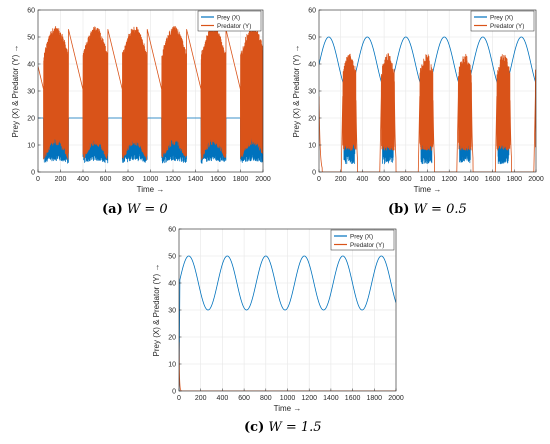 The image size is (550, 444). I want to click on caption-a: (a) W = 0, so click(135, 209).